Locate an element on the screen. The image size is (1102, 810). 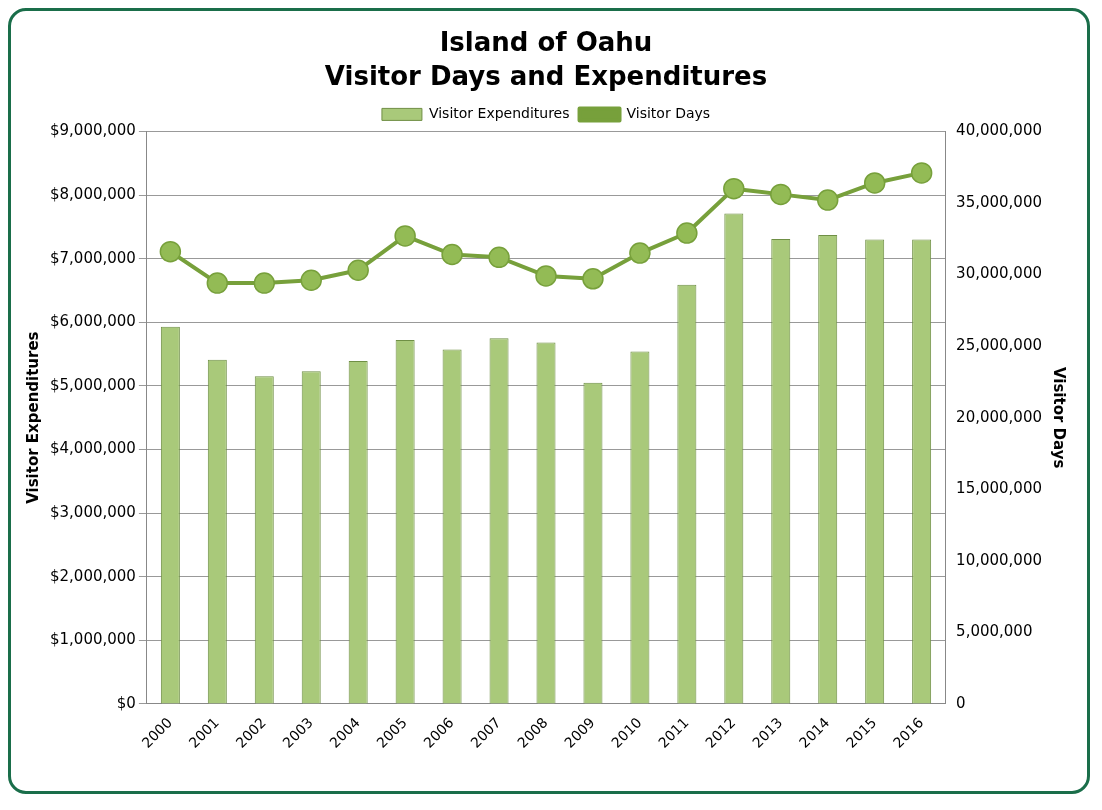
y-tick-label: $4,000,000 is located at coordinates (92, 448).